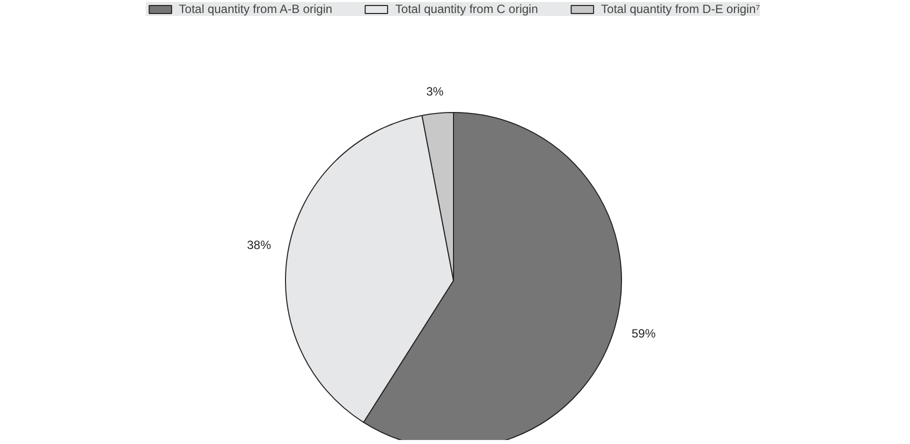 The width and height of the screenshot is (910, 444). What do you see at coordinates (259, 245) in the screenshot?
I see `data-label: 38%` at bounding box center [259, 245].